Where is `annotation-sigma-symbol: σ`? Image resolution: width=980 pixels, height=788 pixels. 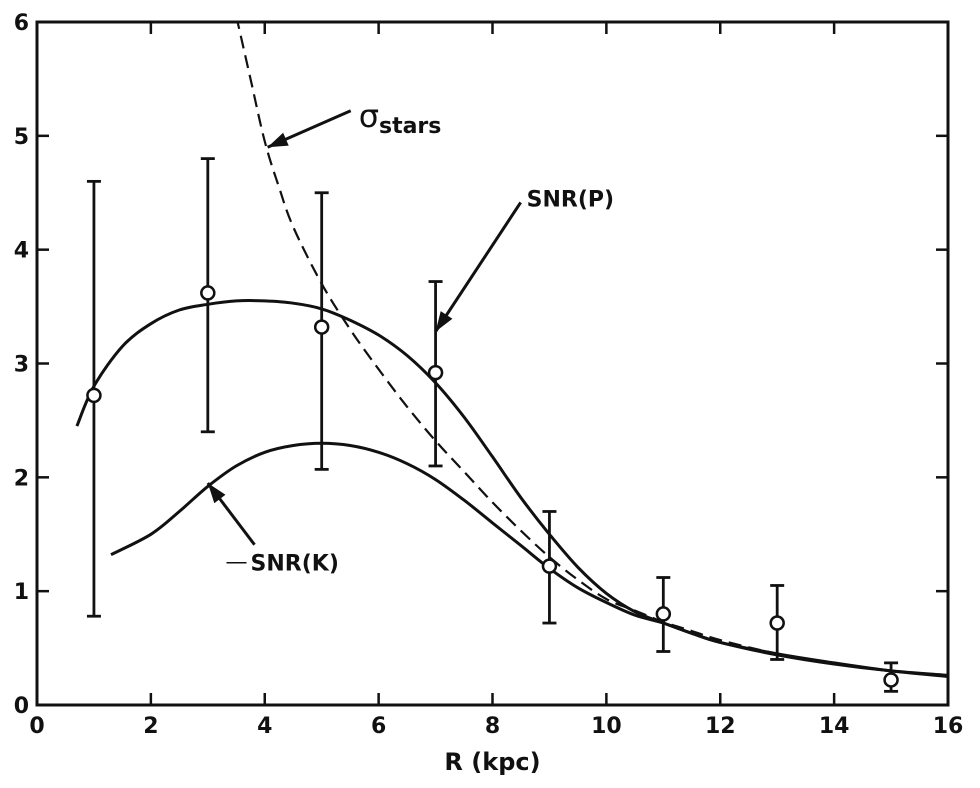 annotation-sigma-symbol: σ is located at coordinates (369, 116).